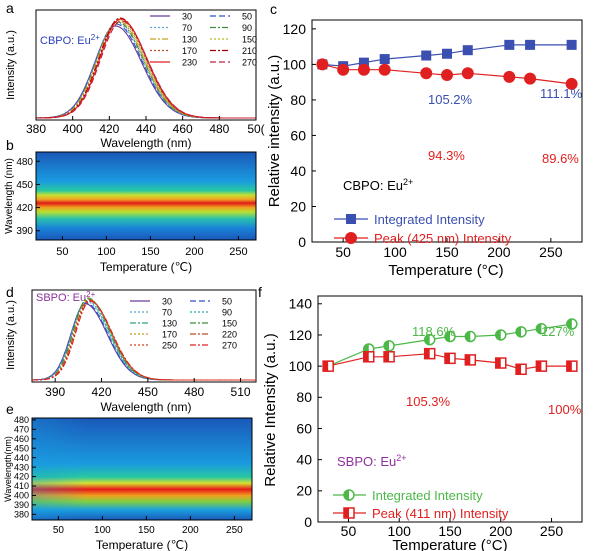  I want to click on legend-label: 50, so click(247, 17).